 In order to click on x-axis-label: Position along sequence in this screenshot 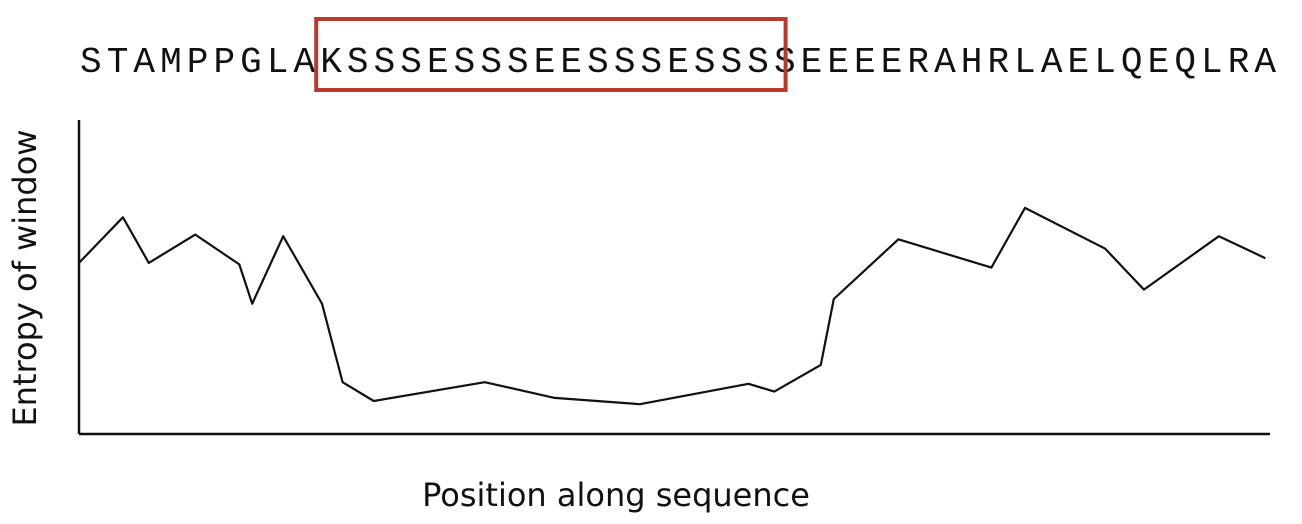, I will do `click(616, 495)`.